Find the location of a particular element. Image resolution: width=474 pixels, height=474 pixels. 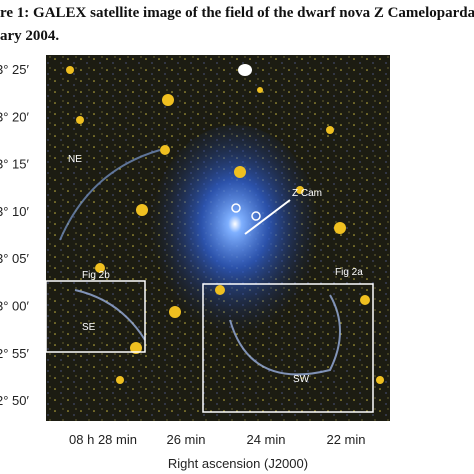

annotation: NE is located at coordinates (75, 159).